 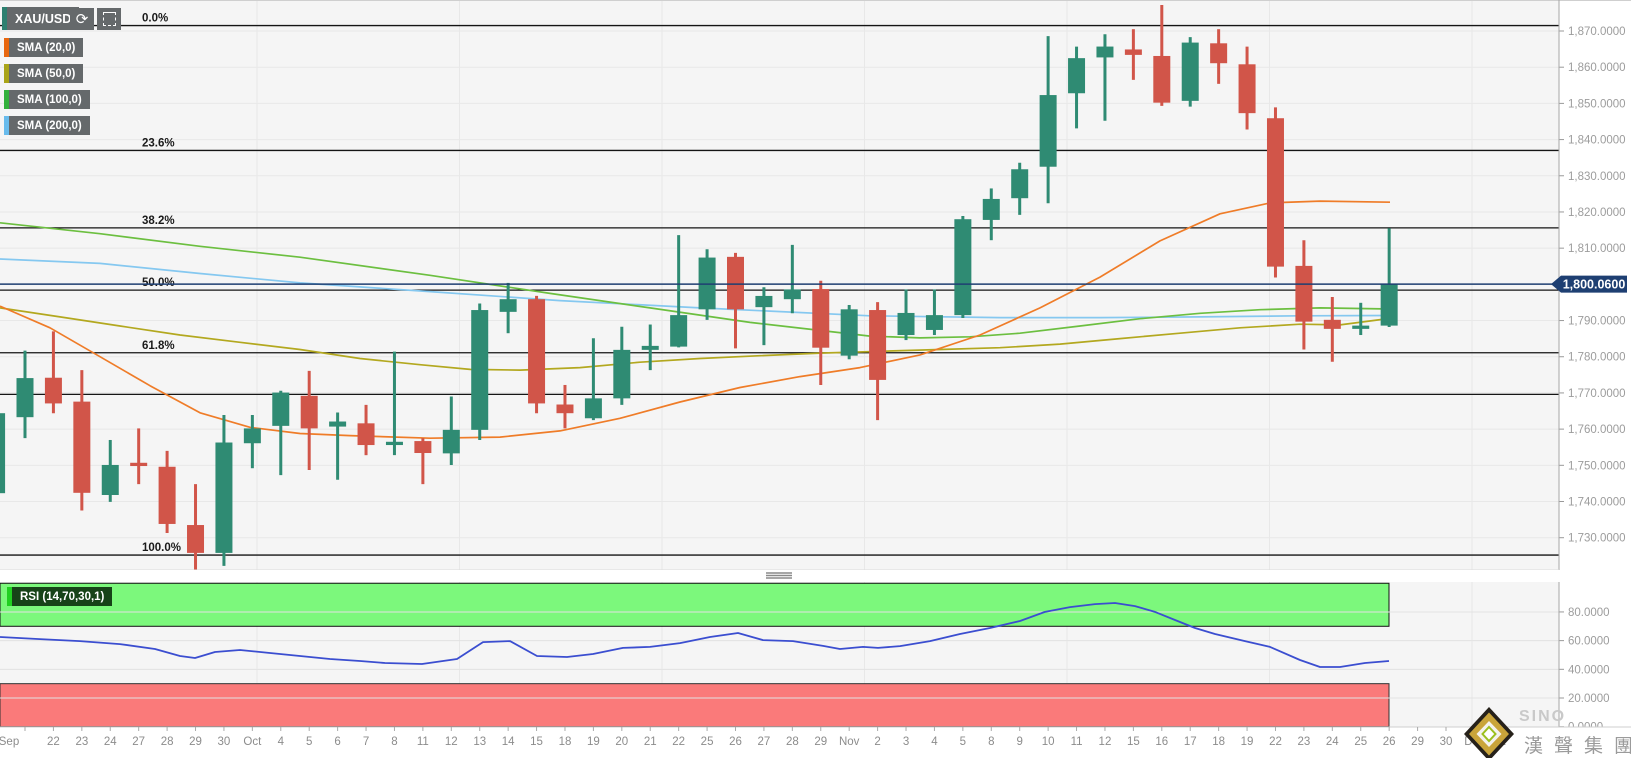 I want to click on fib-label: 0.0%, so click(x=155, y=19).